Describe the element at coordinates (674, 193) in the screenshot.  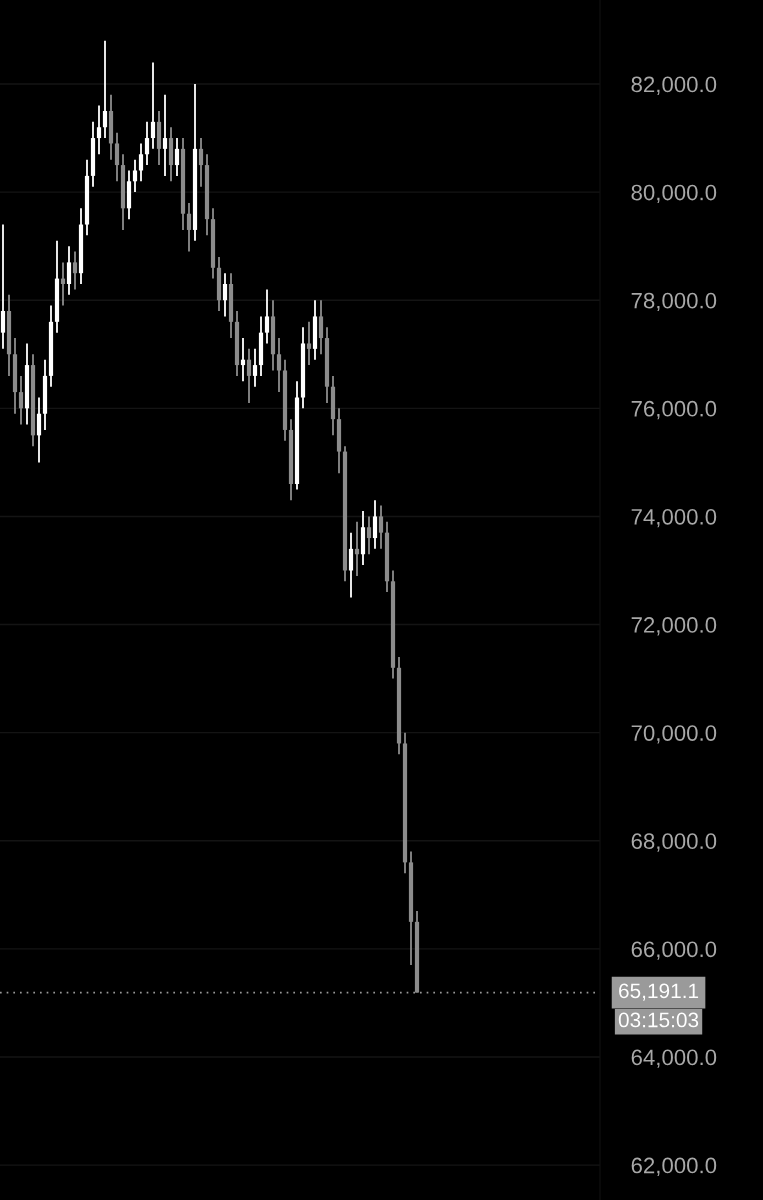
I see `y-tick-label: 80,000.0` at that location.